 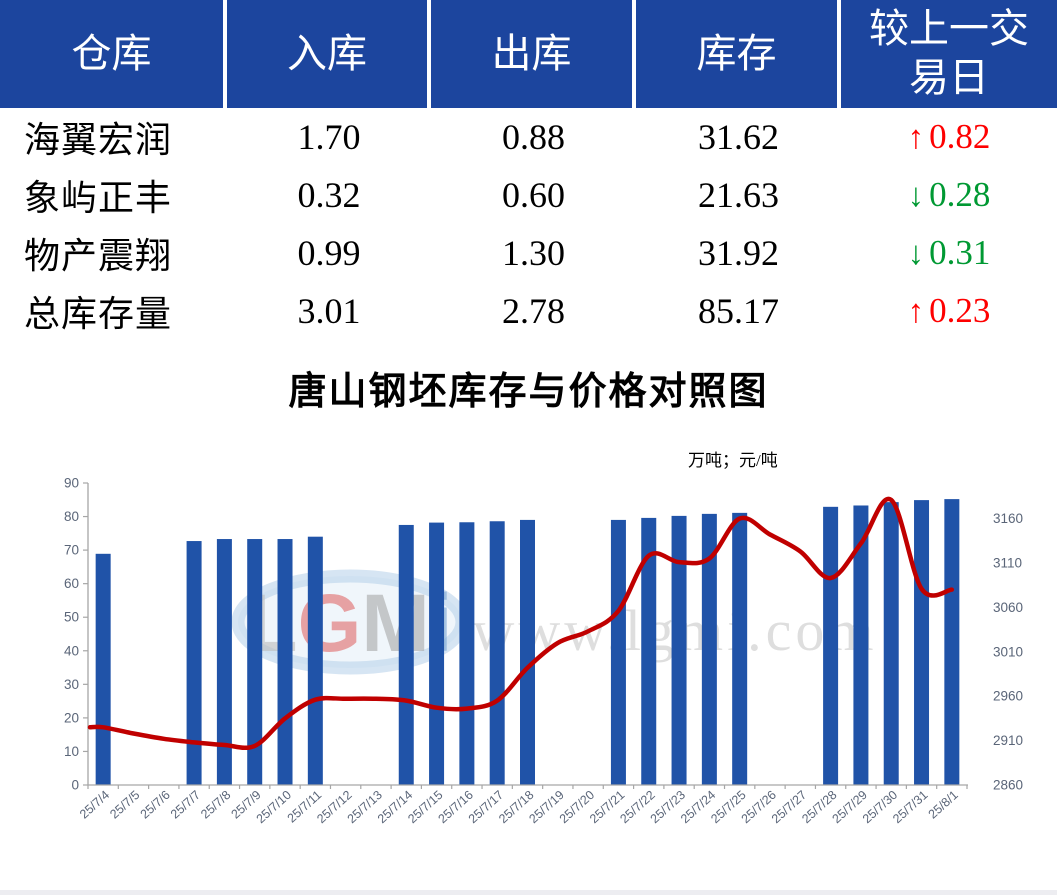 I want to click on left-axis-tick-label: 30, so click(x=71, y=684).